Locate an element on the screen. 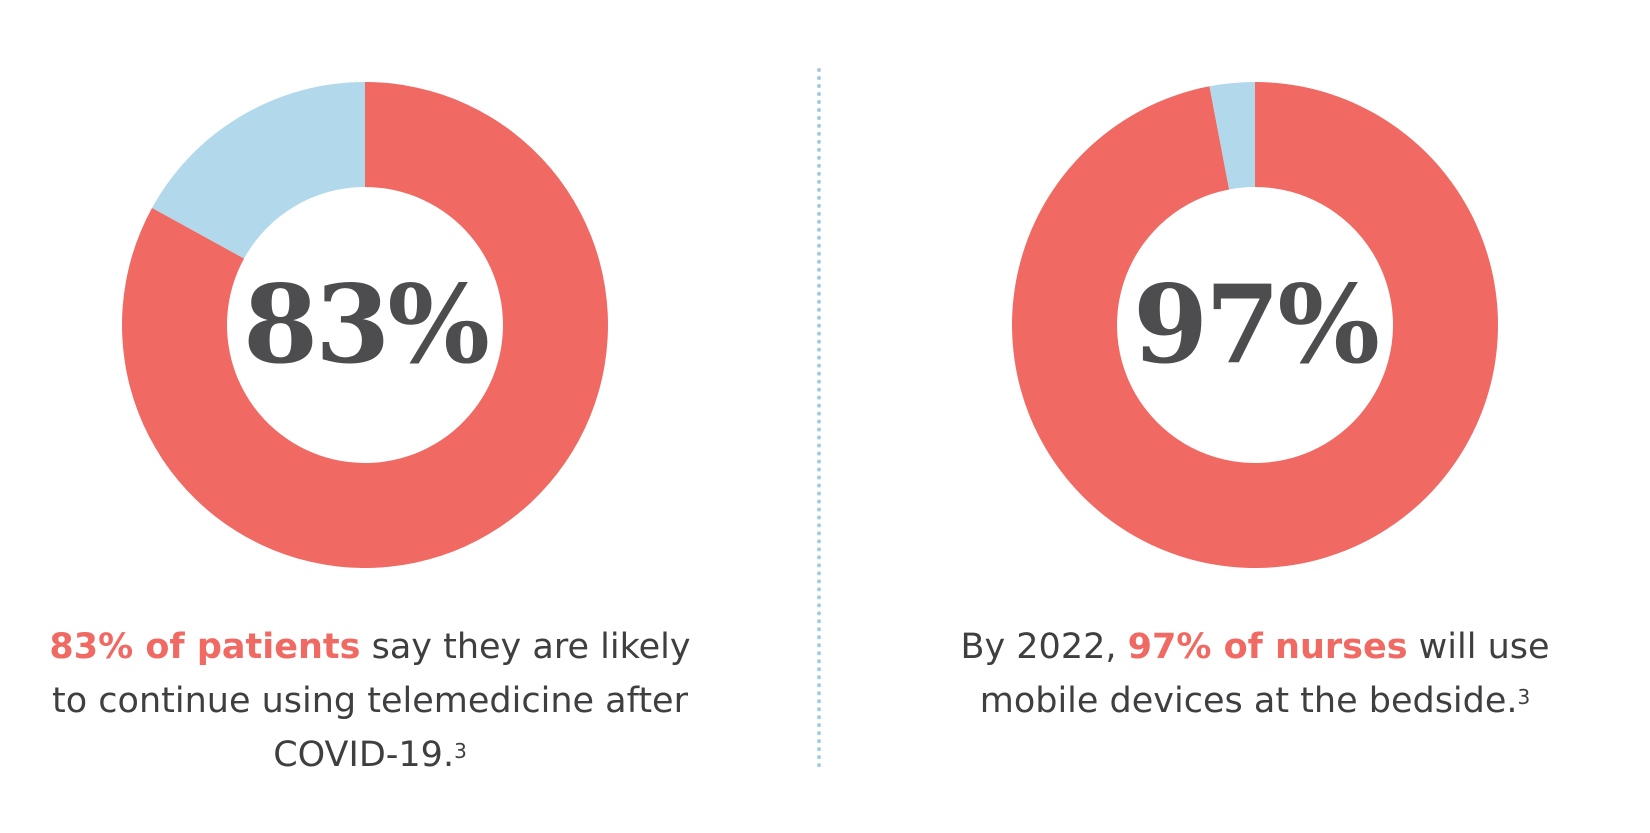 The image size is (1650, 833). patients-caption-highlight: 83% of patients is located at coordinates (205, 647).